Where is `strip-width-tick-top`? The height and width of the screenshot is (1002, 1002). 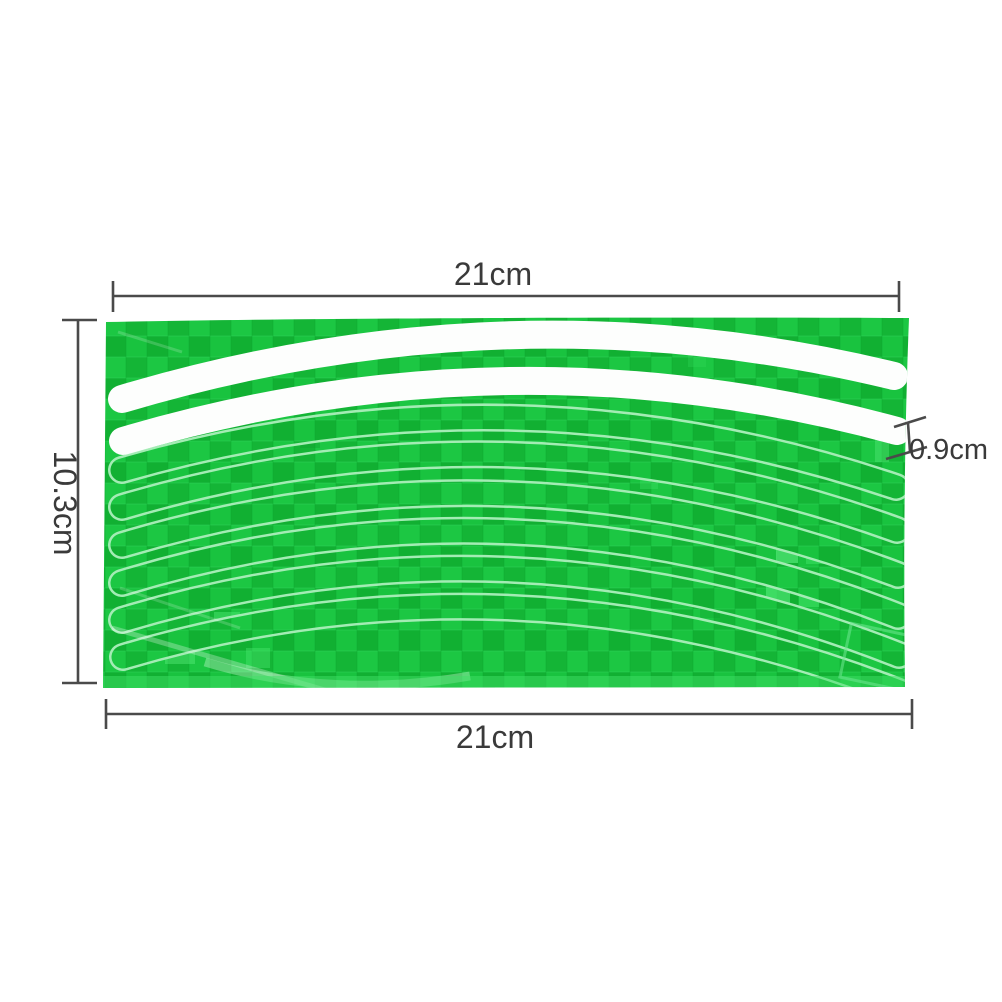 strip-width-tick-top is located at coordinates (910, 422).